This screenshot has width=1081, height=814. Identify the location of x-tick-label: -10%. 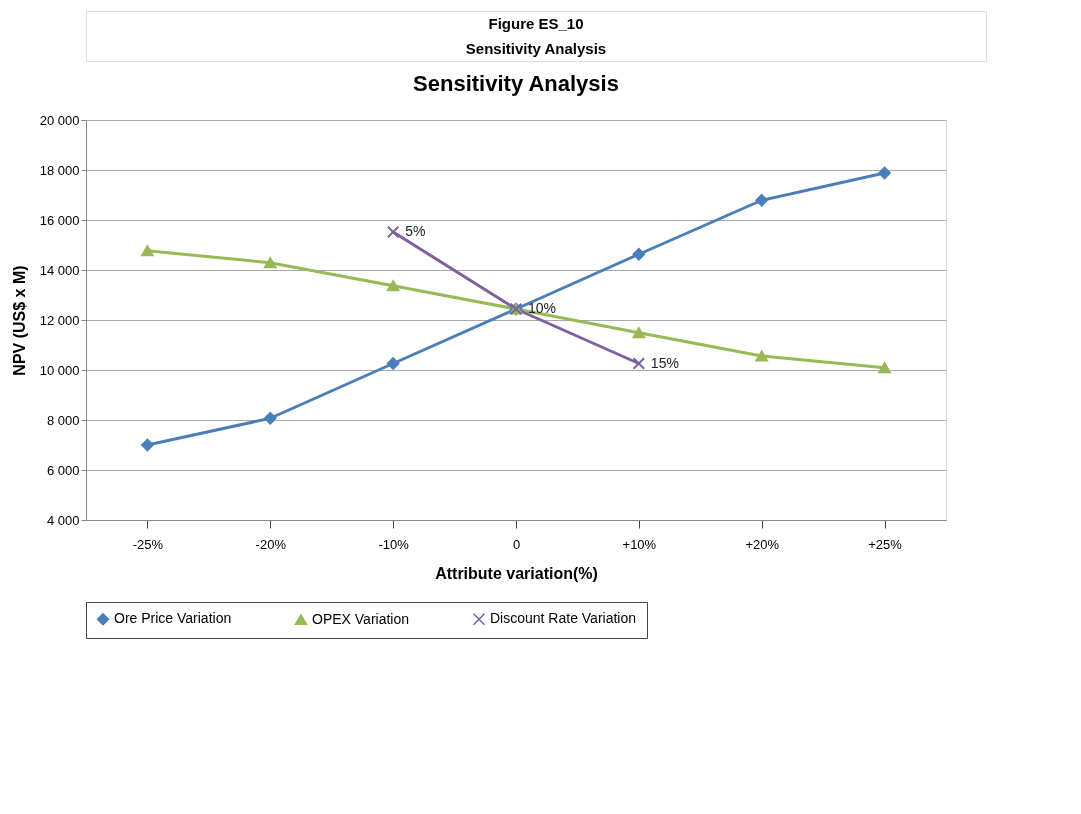
(394, 544).